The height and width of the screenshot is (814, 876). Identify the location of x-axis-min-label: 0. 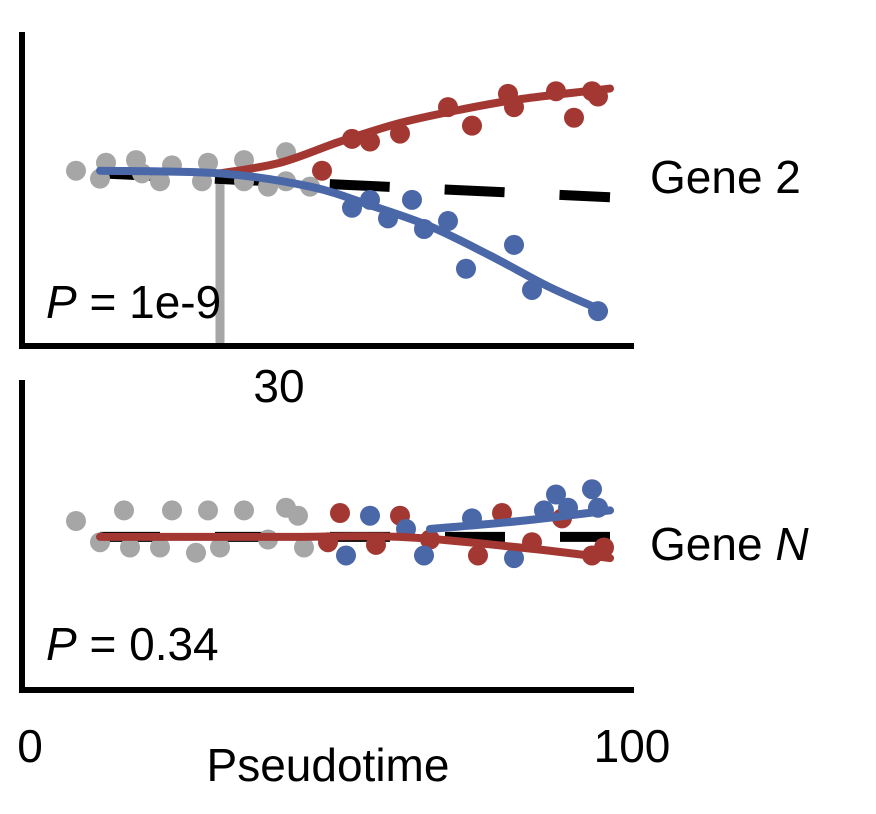
(30, 746).